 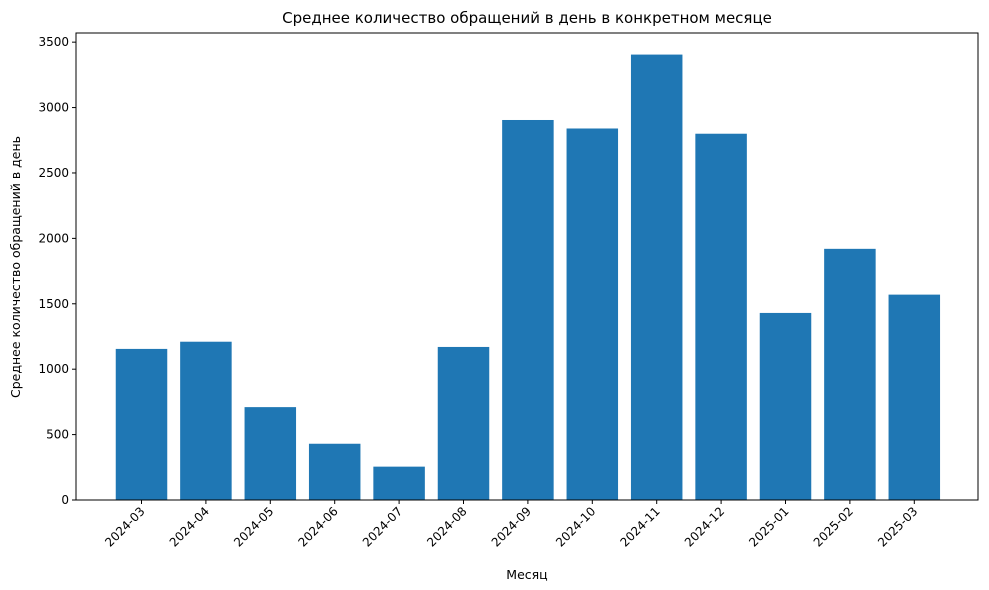 I want to click on x-tick-label: 2024-08, so click(x=446, y=526).